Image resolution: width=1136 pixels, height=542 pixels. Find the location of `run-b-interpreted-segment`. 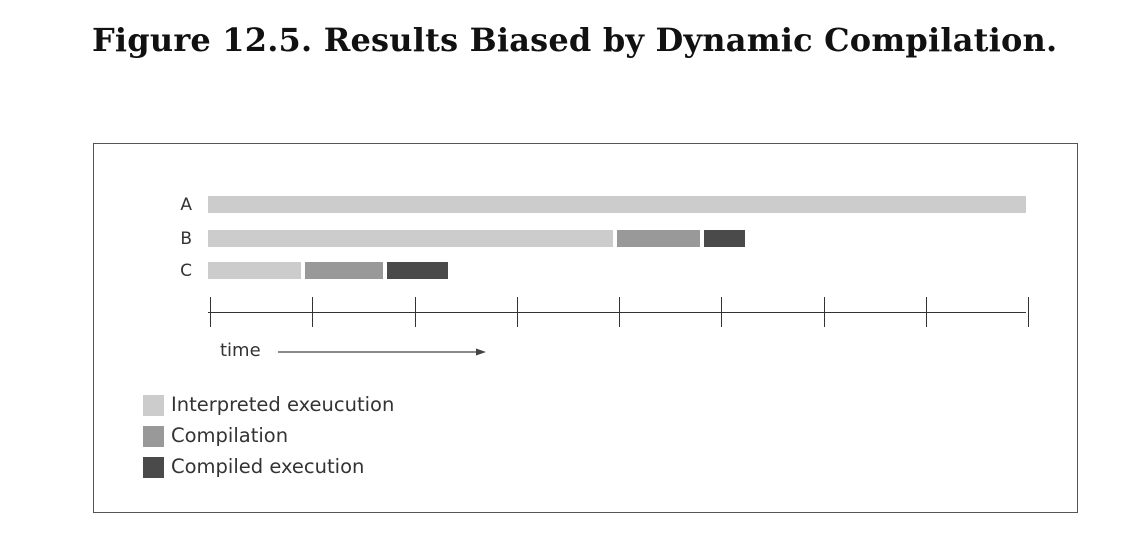

run-b-interpreted-segment is located at coordinates (410, 238).